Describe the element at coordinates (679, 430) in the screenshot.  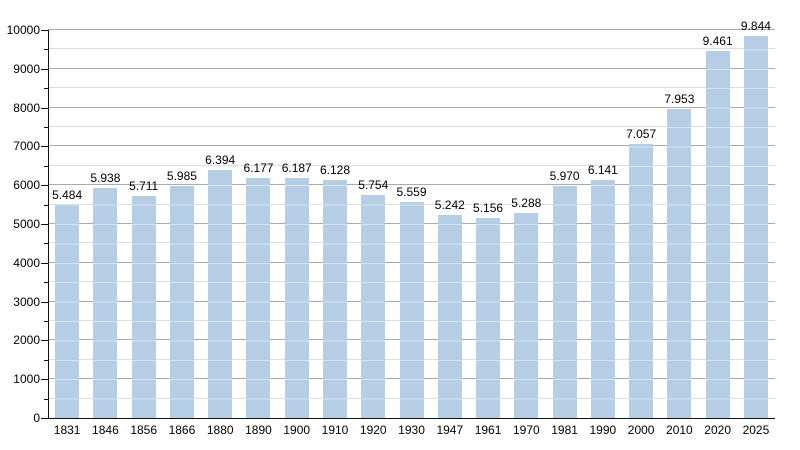
I see `x-tick-label: 2010` at that location.